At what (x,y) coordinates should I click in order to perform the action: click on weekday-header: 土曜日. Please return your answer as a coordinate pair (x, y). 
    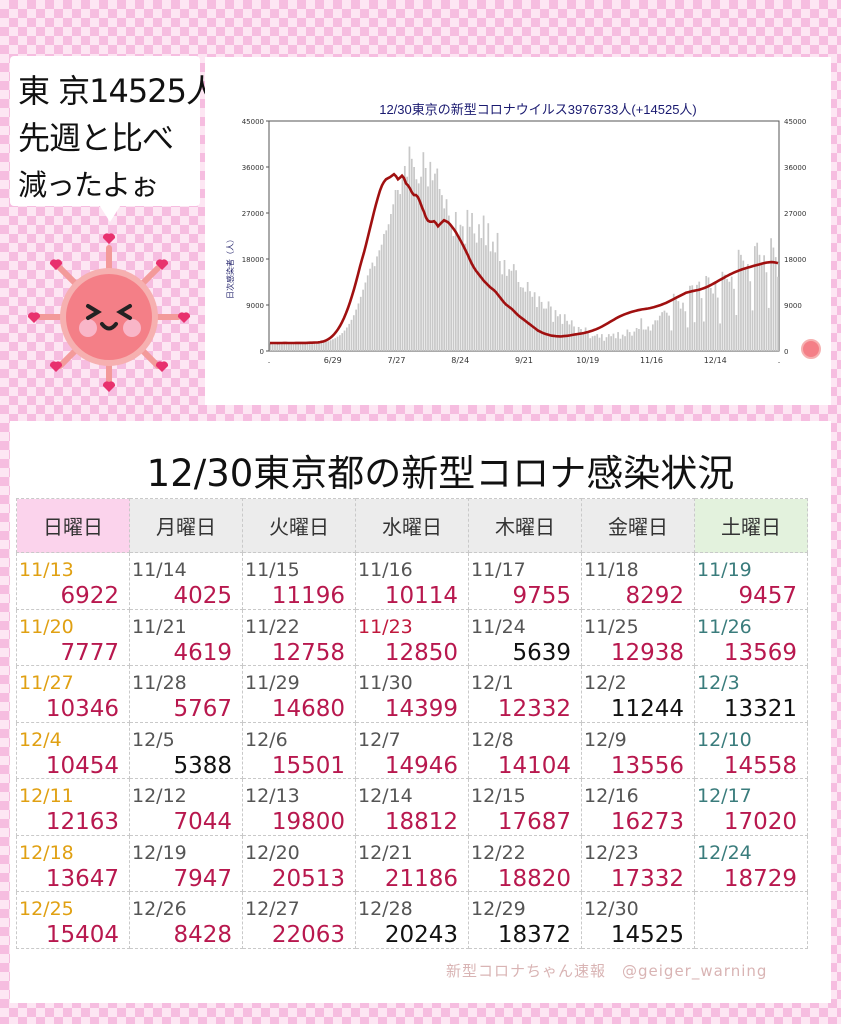
    Looking at the image, I should click on (751, 525).